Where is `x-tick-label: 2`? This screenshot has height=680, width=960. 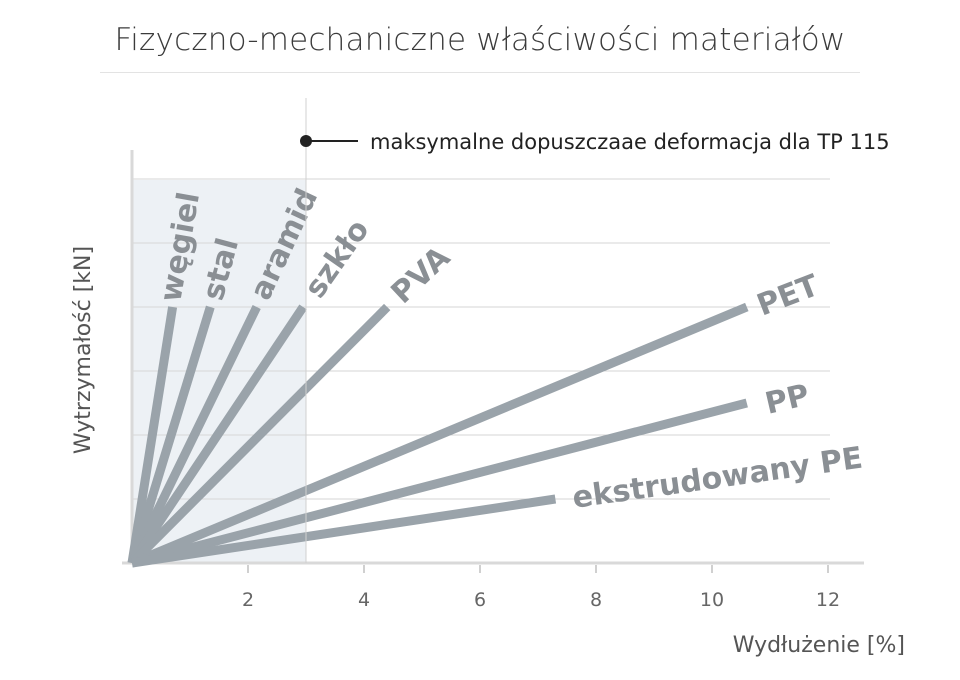
x-tick-label: 2 is located at coordinates (248, 600).